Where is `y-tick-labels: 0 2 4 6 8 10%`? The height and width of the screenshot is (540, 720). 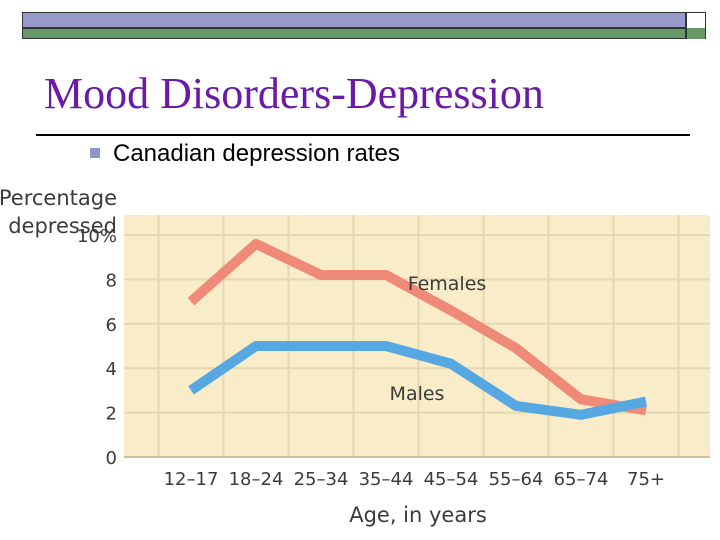
y-tick-labels: 0 2 4 6 8 10% is located at coordinates (97, 347).